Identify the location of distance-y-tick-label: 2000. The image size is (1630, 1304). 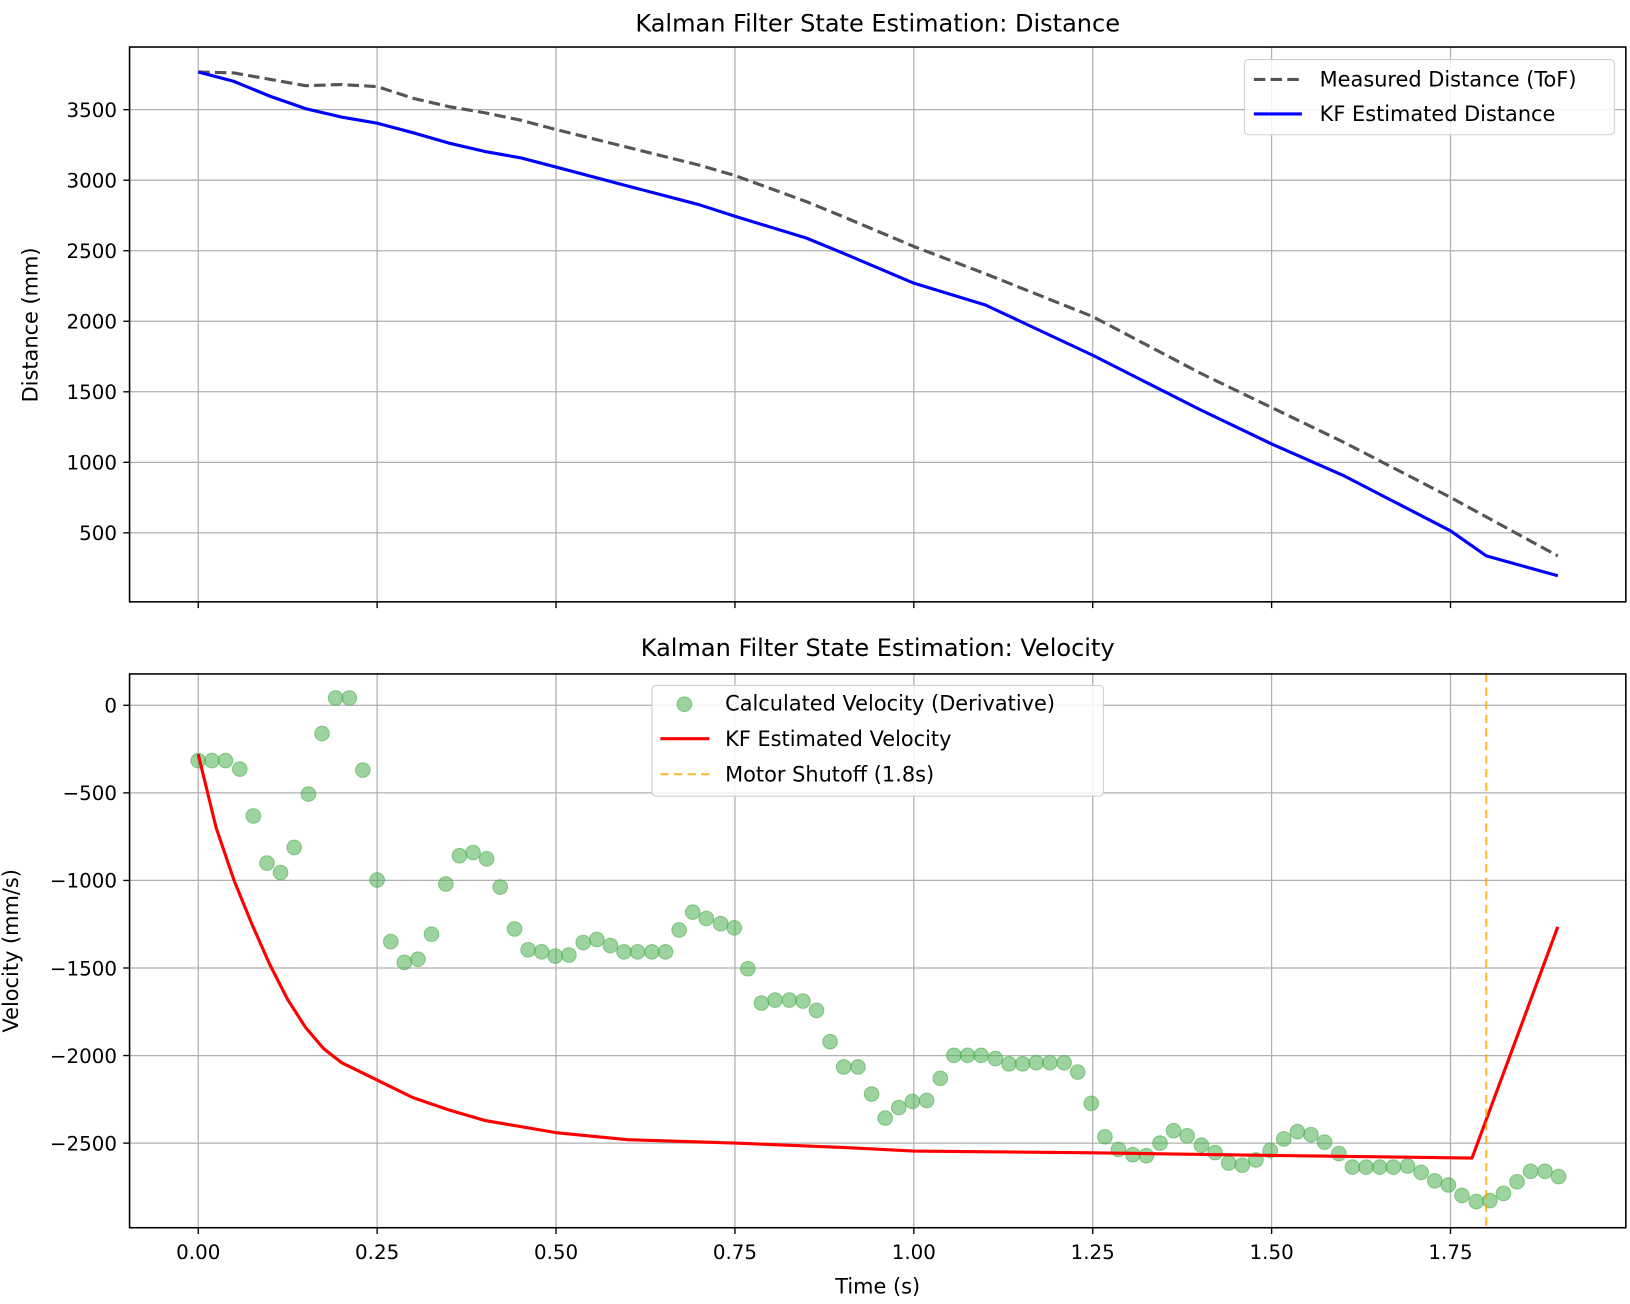
(92, 322).